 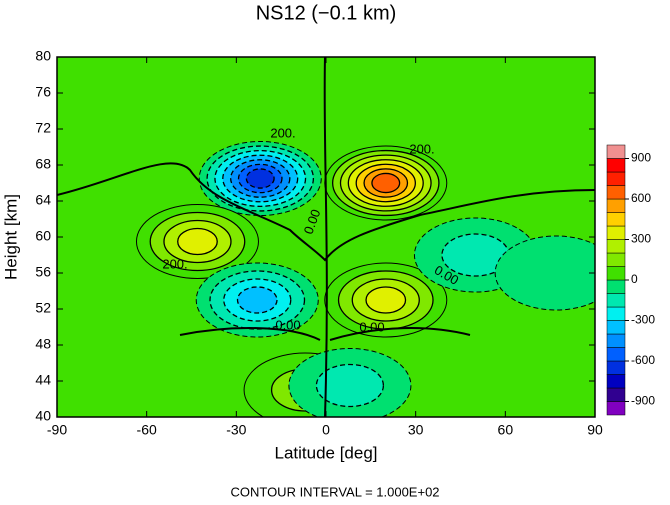 What do you see at coordinates (147, 430) in the screenshot?
I see `x-tick-label: -60` at bounding box center [147, 430].